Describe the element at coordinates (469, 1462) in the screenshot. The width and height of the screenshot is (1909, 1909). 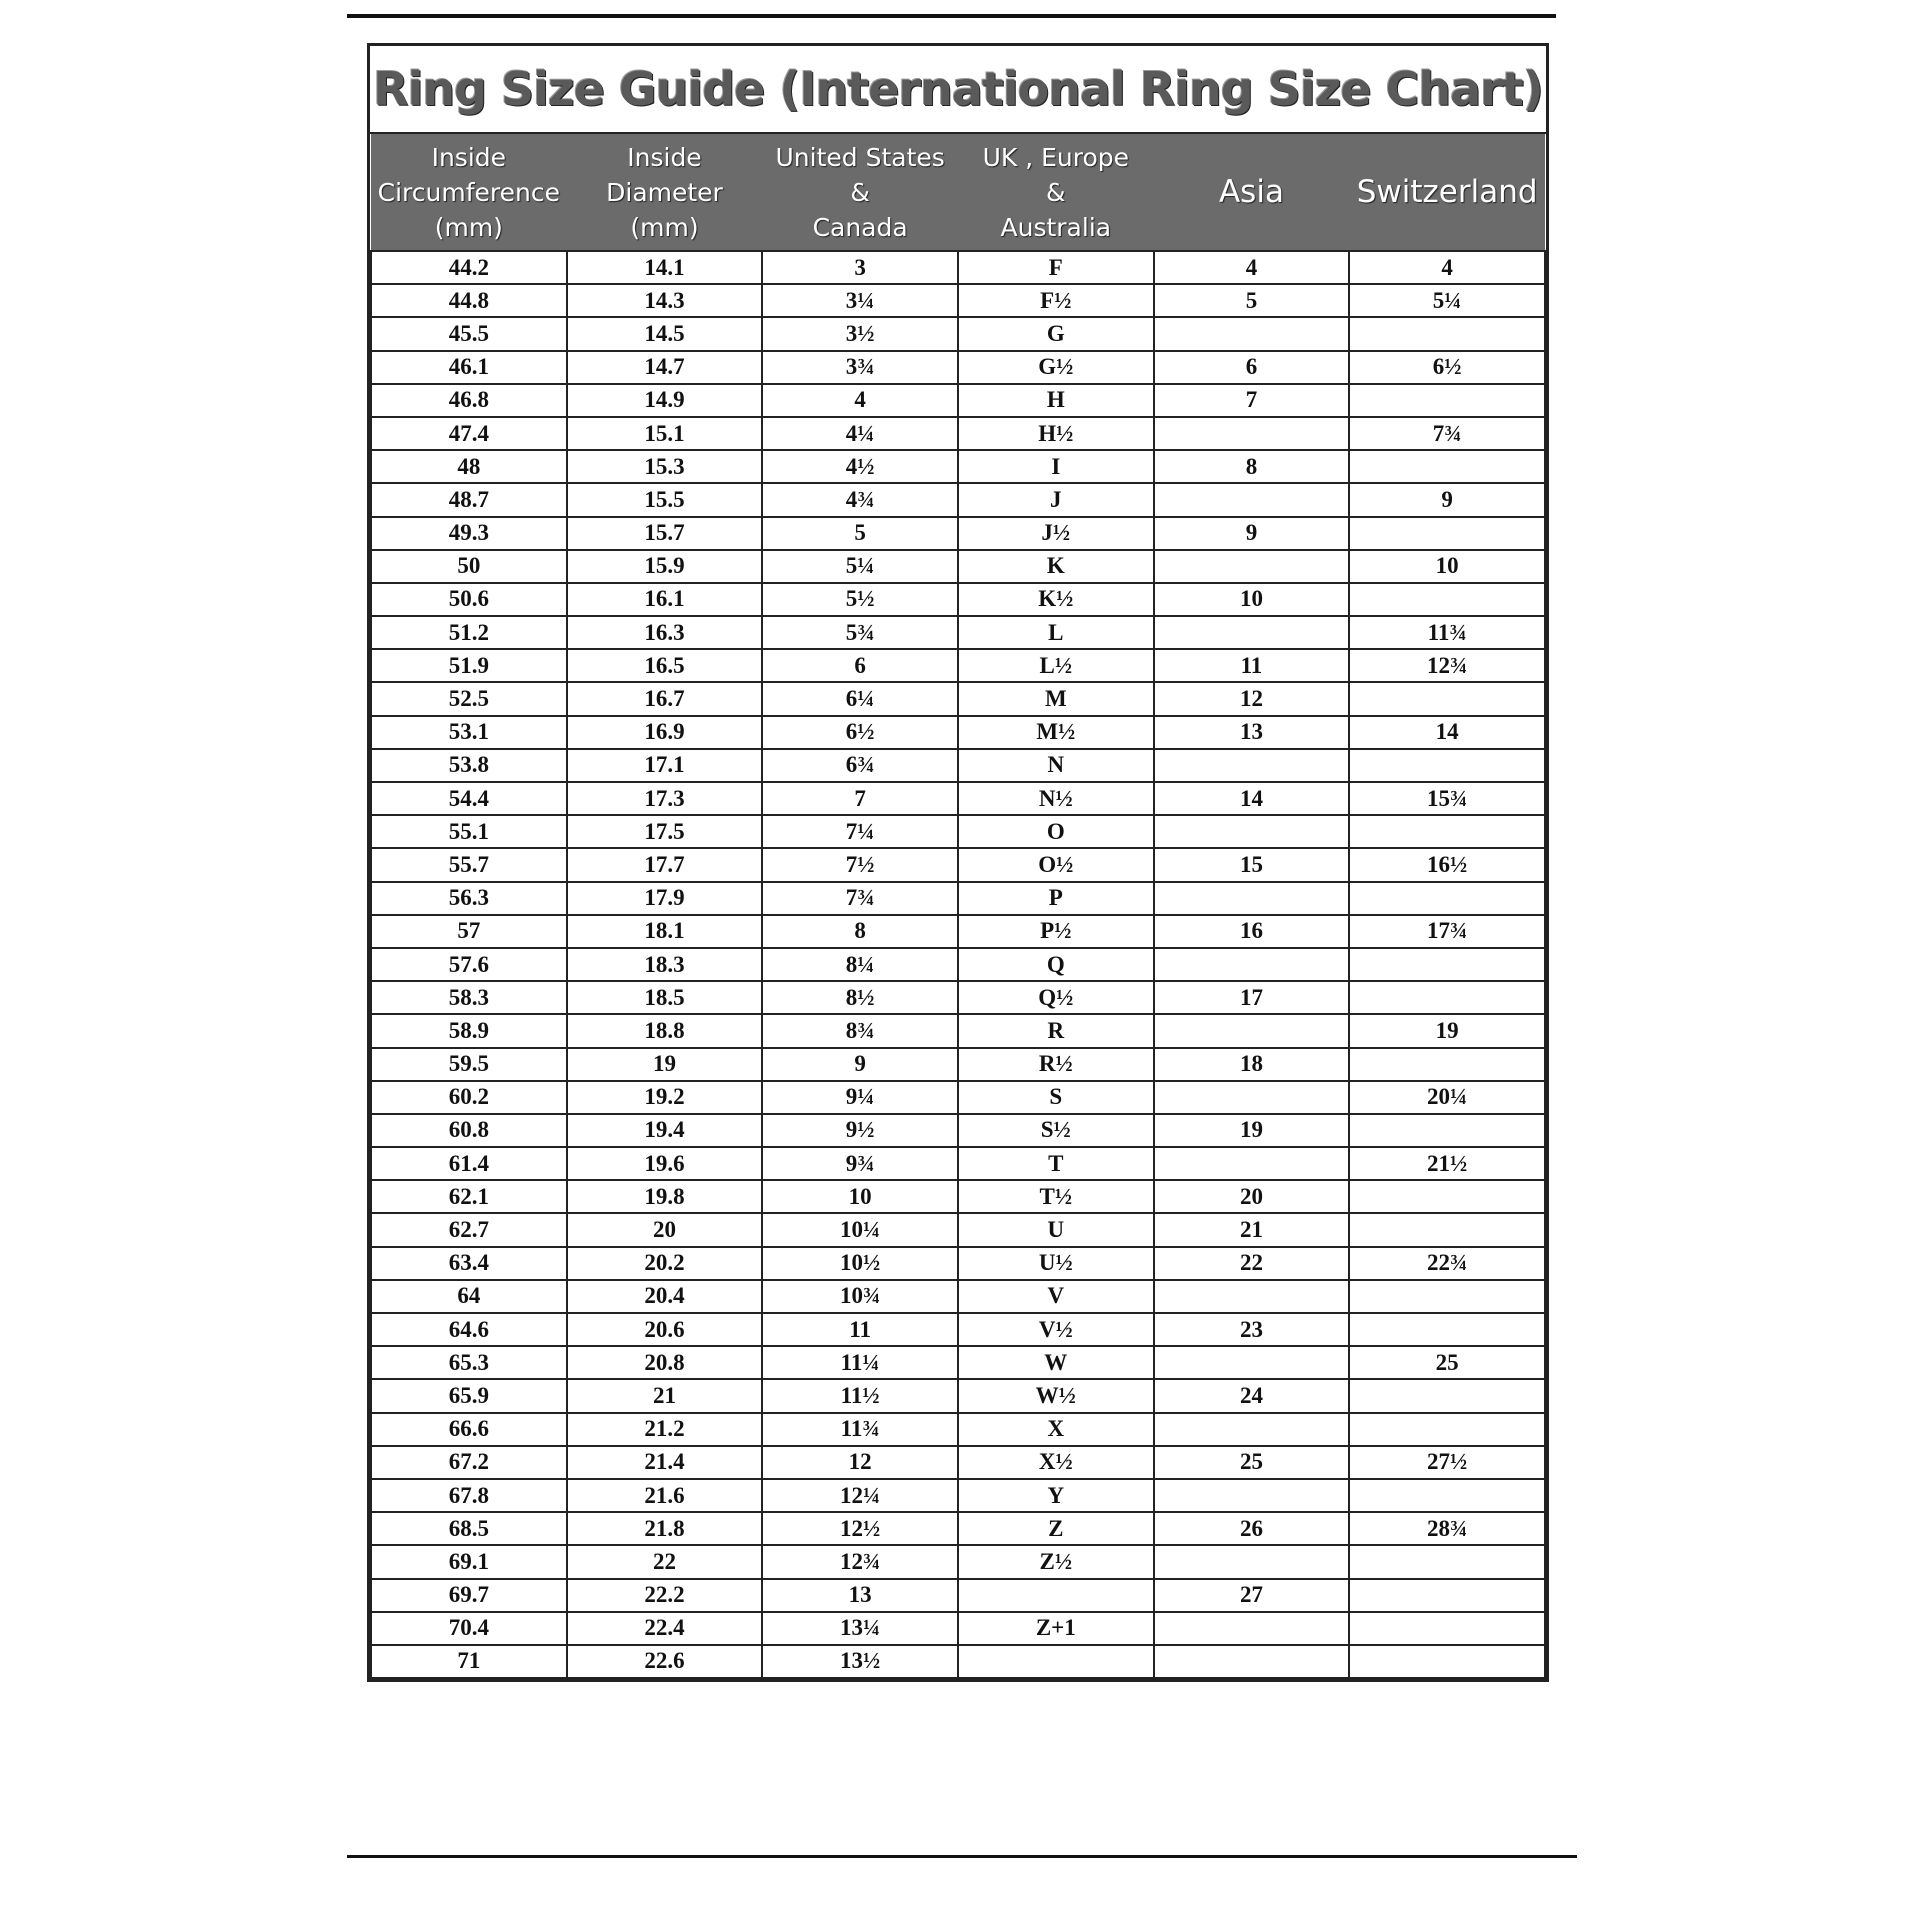
I see `table-cell: 67.2` at that location.